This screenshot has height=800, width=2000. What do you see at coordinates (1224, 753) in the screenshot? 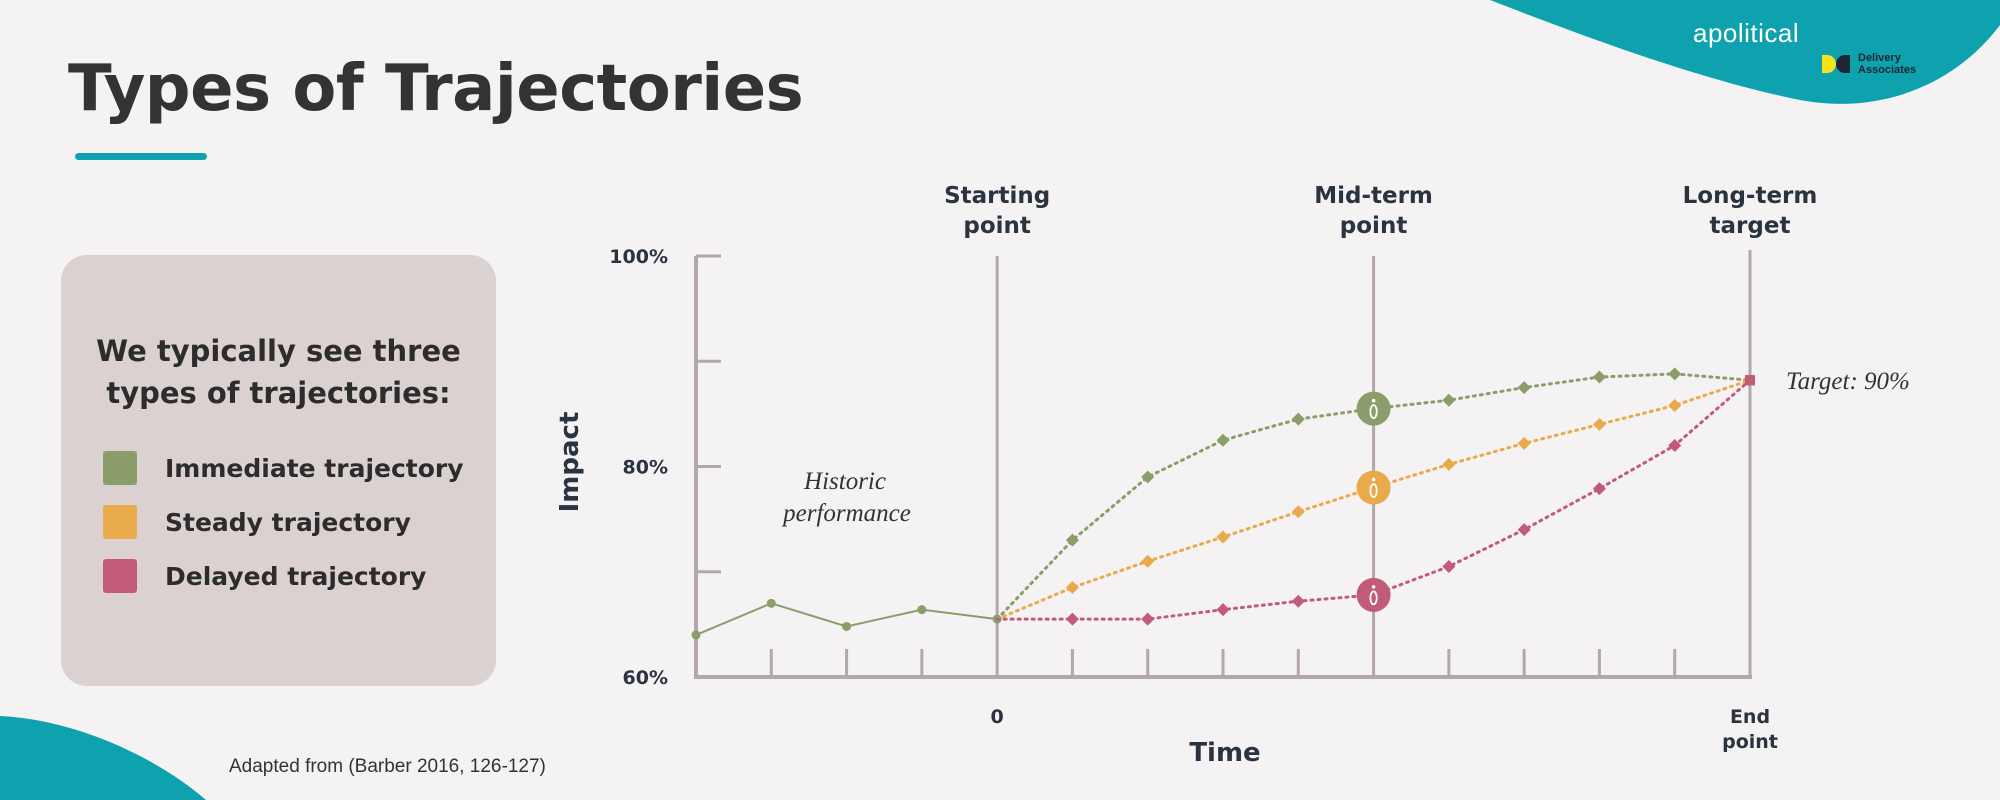
I see `x-axis-title: Time` at bounding box center [1224, 753].